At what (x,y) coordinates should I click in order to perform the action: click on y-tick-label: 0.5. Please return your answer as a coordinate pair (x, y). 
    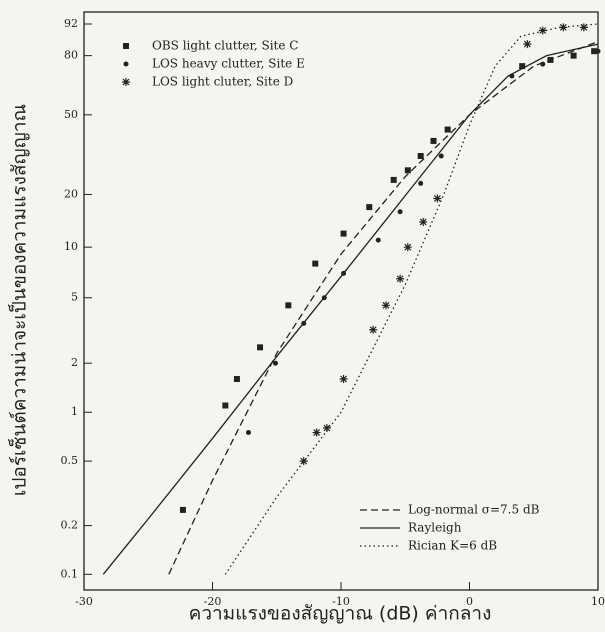
    Looking at the image, I should click on (70, 460).